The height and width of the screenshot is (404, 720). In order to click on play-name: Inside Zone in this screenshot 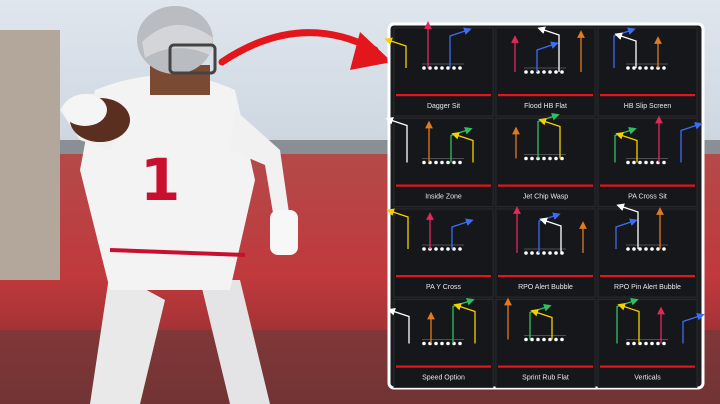, I will do `click(443, 196)`.